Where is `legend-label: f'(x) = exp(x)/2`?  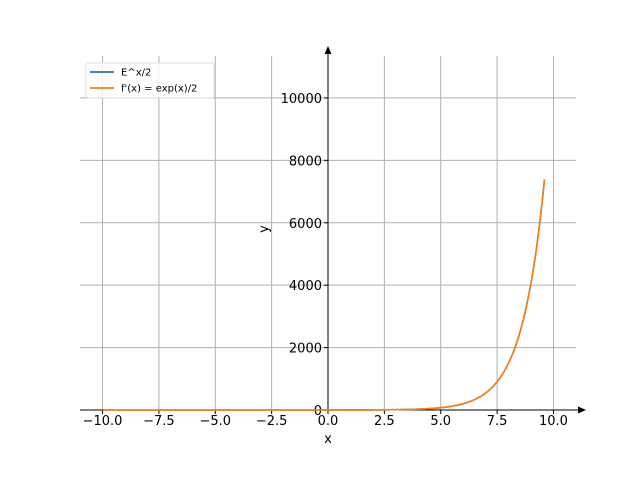 legend-label: f'(x) = exp(x)/2 is located at coordinates (159, 89).